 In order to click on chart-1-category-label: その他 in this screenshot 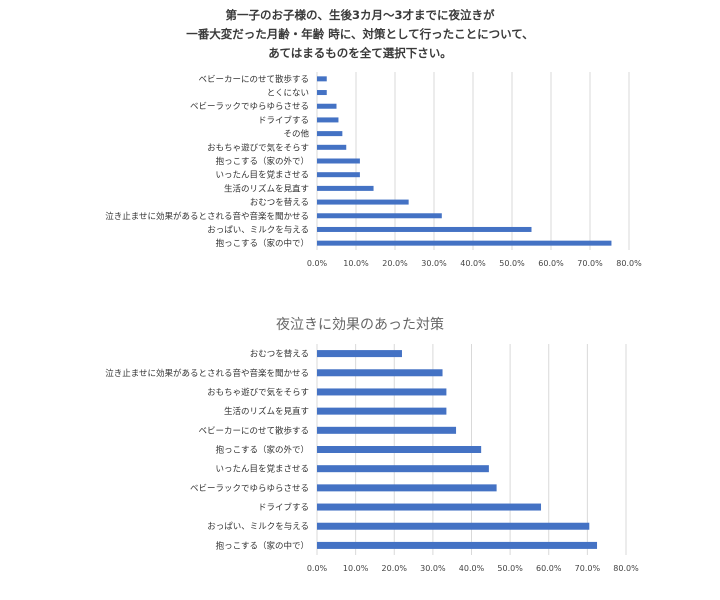, I will do `click(296, 134)`.